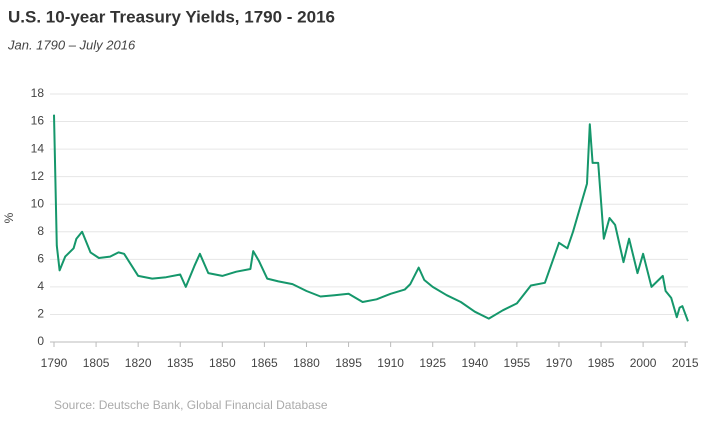  What do you see at coordinates (222, 363) in the screenshot?
I see `x-tick-label: 1850` at bounding box center [222, 363].